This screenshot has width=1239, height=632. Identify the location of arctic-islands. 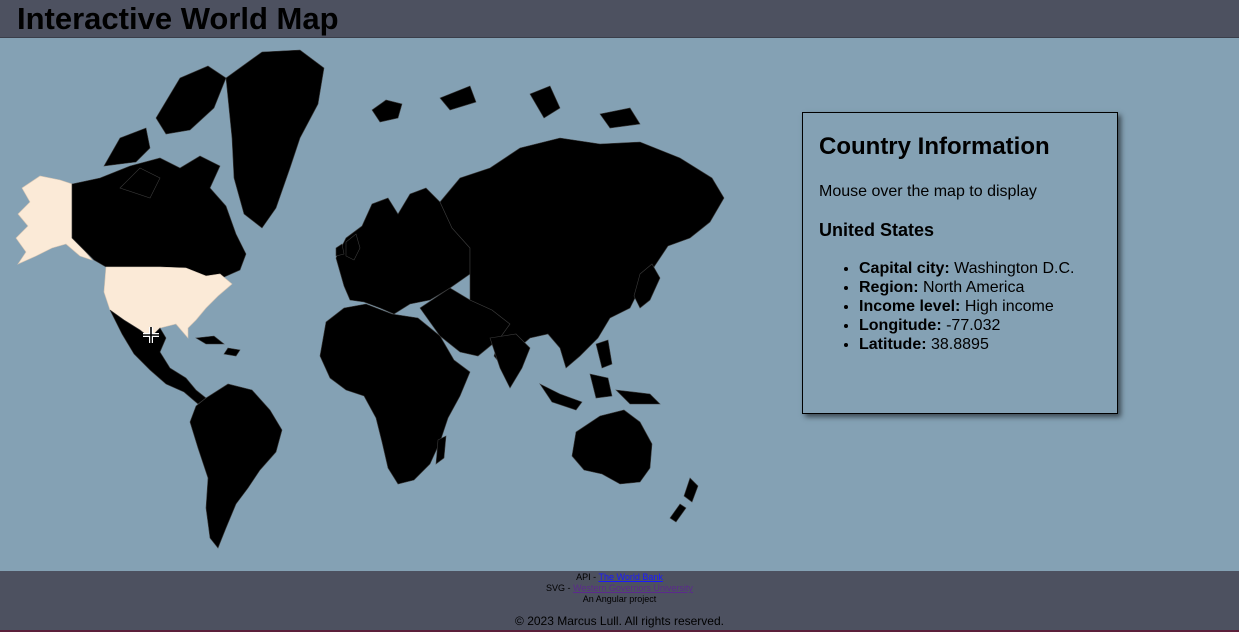
(165, 132).